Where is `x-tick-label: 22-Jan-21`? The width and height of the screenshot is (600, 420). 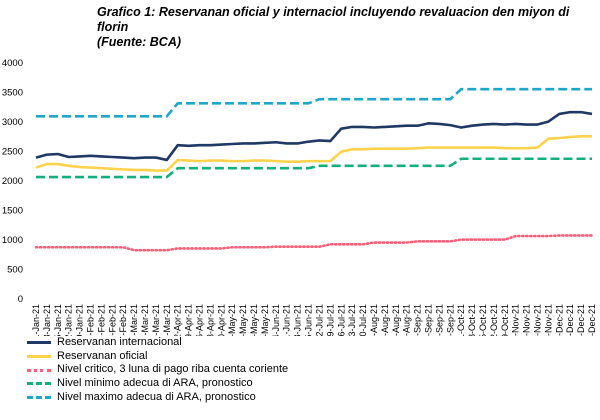
x-tick-label: 22-Jan-21 is located at coordinates (69, 320).